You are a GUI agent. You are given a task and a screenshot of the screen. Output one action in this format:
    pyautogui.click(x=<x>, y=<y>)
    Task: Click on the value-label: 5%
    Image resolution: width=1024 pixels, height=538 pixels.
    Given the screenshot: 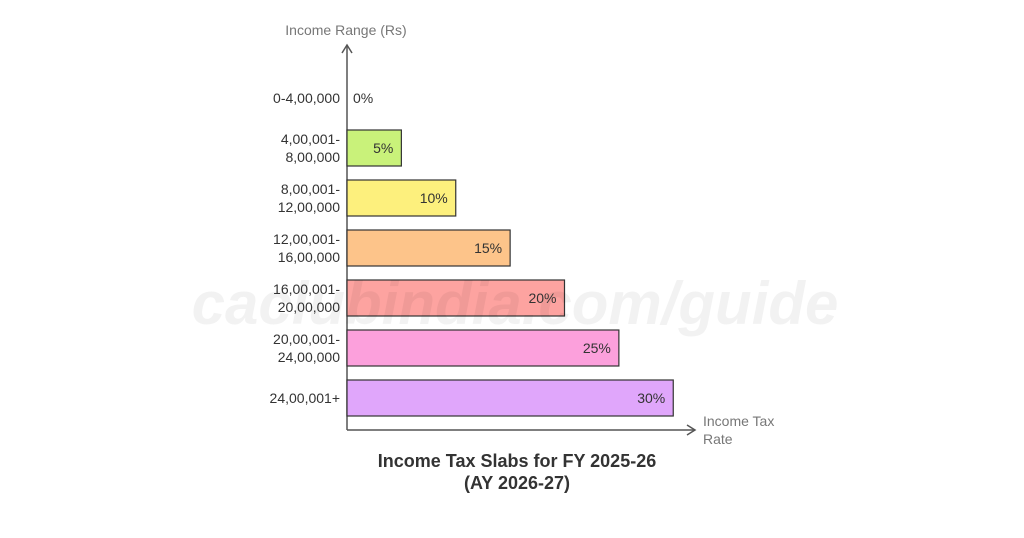 What is the action you would take?
    pyautogui.click(x=383, y=148)
    